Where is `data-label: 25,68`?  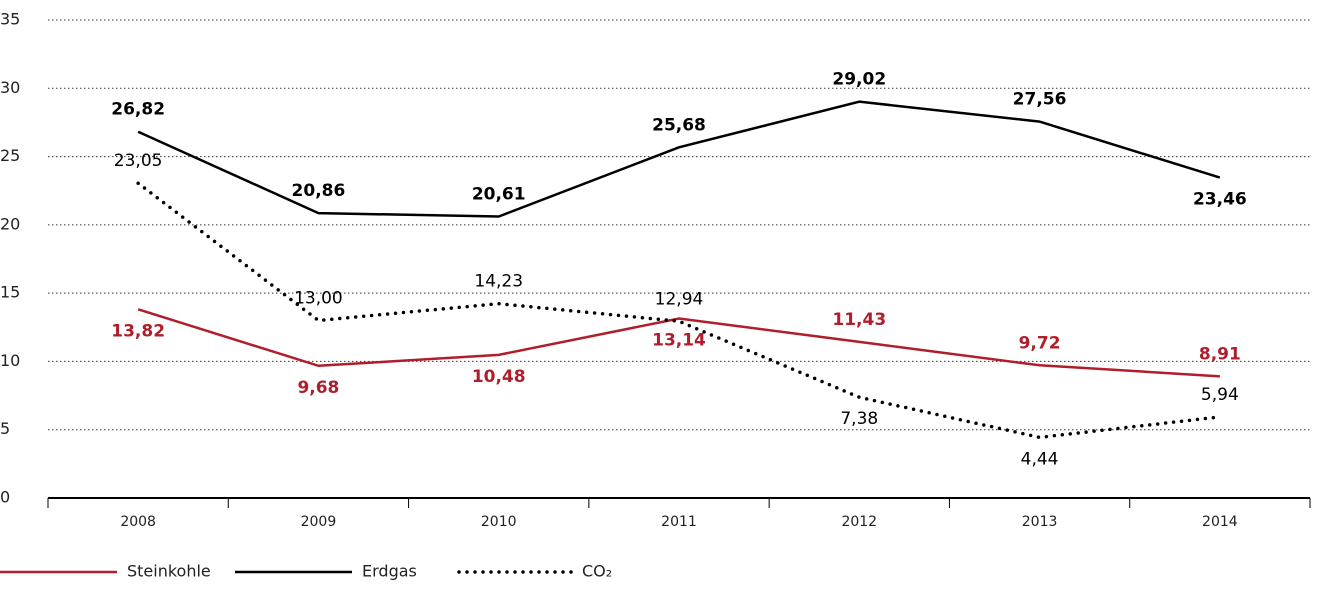 data-label: 25,68 is located at coordinates (679, 125).